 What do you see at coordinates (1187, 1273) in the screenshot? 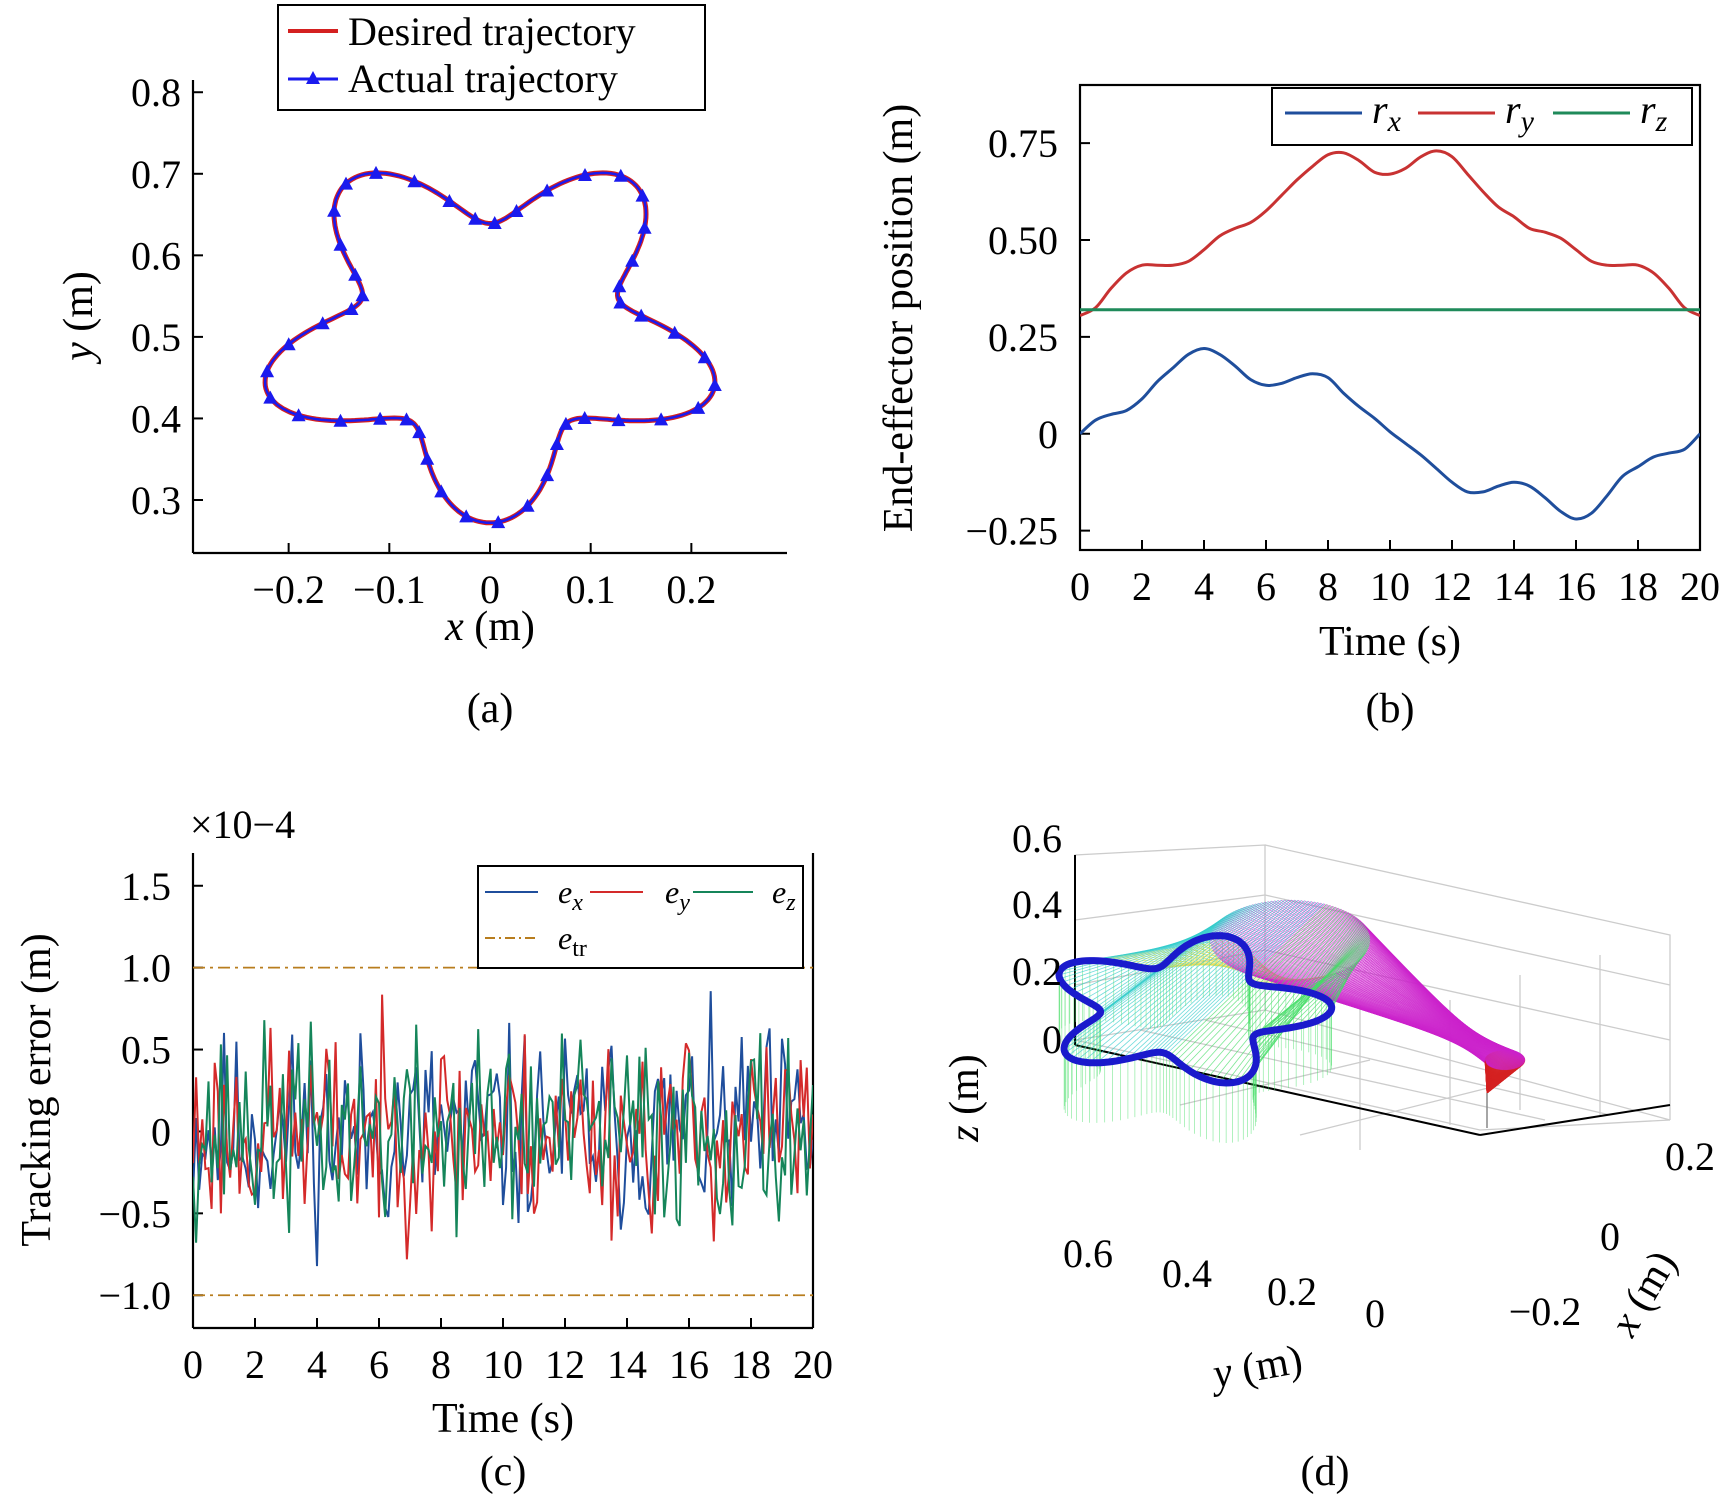
I see `y-tick-label: 0.4` at bounding box center [1187, 1273].